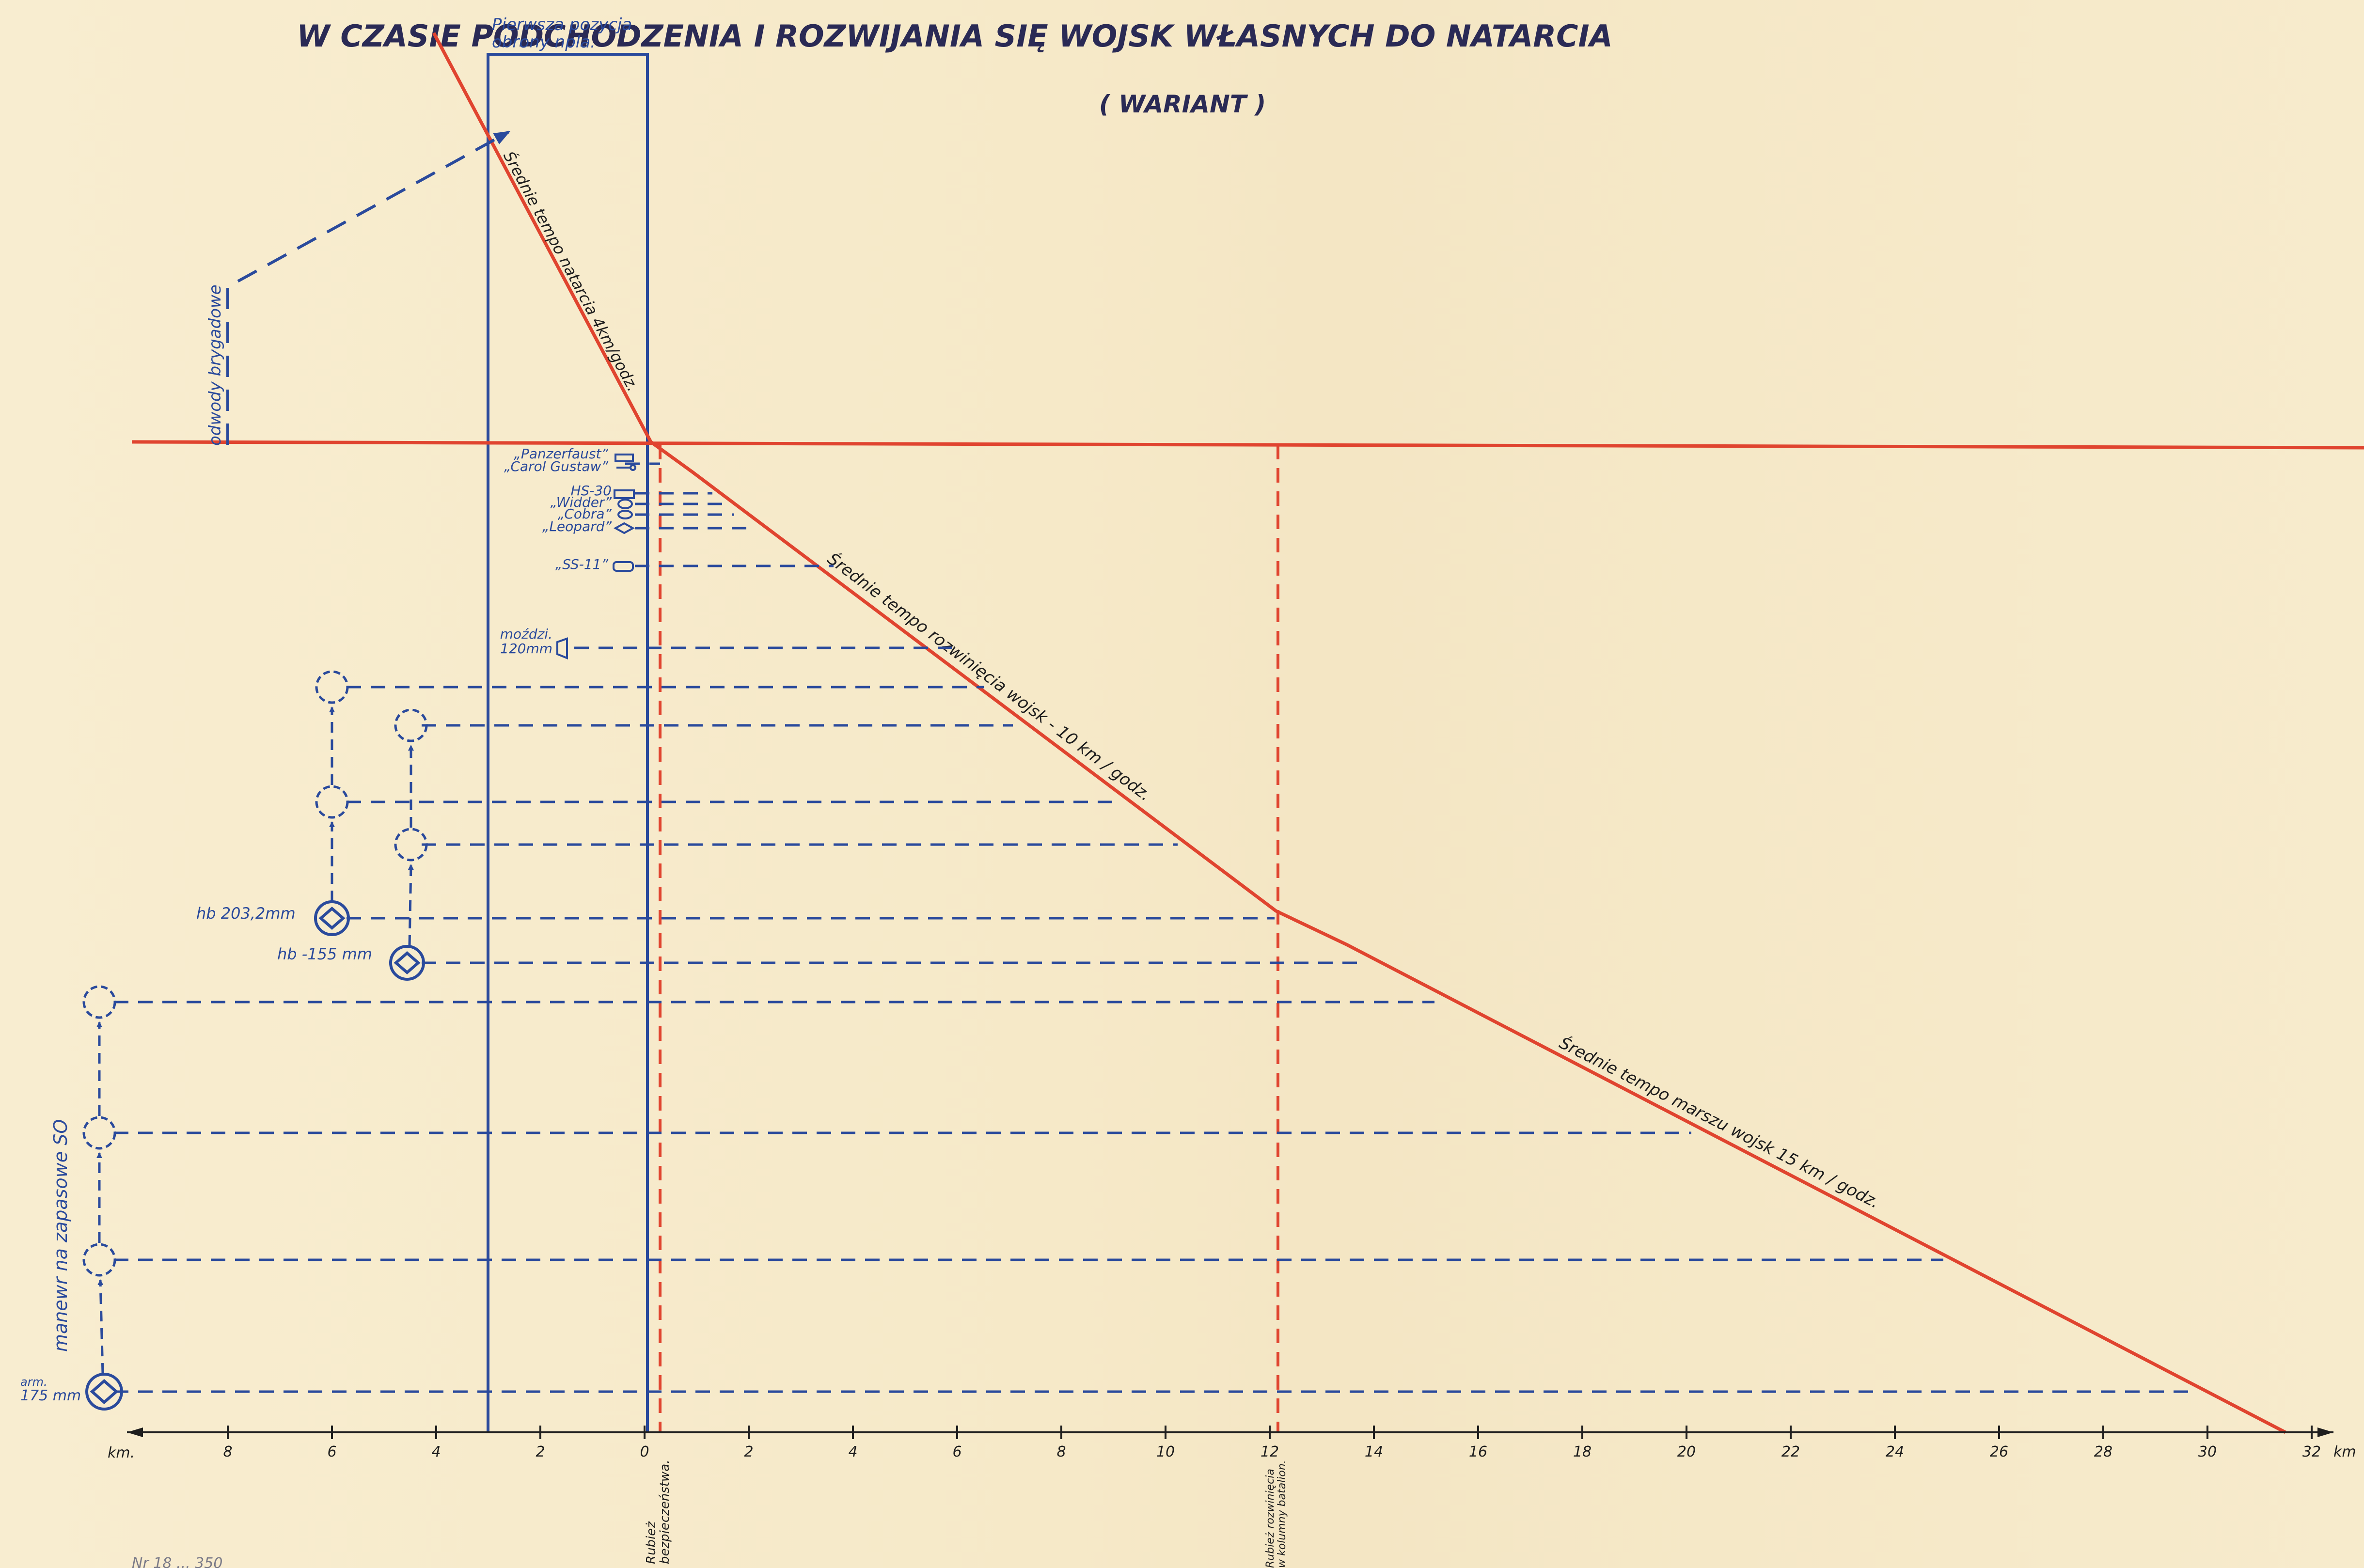 The height and width of the screenshot is (1568, 2364). I want to click on weapon-gun175-1: arm., so click(33, 1382).